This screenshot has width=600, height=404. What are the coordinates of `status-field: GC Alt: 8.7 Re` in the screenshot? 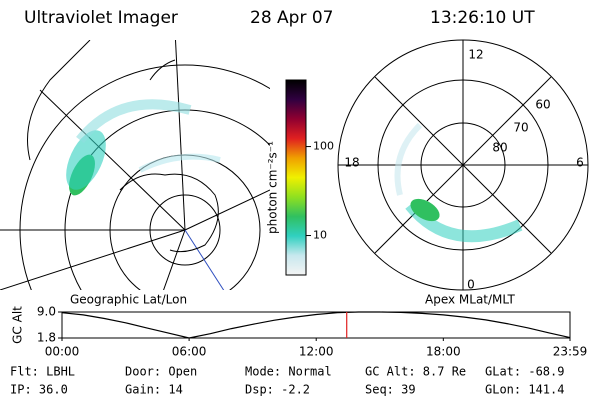 It's located at (415, 372).